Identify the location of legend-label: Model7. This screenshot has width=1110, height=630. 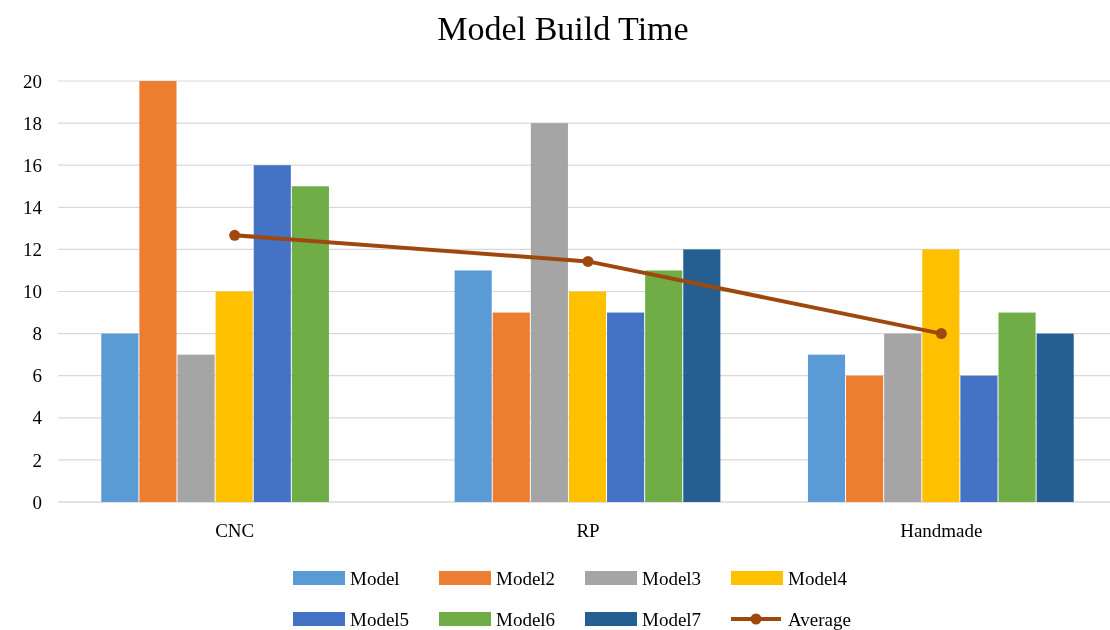
(672, 619).